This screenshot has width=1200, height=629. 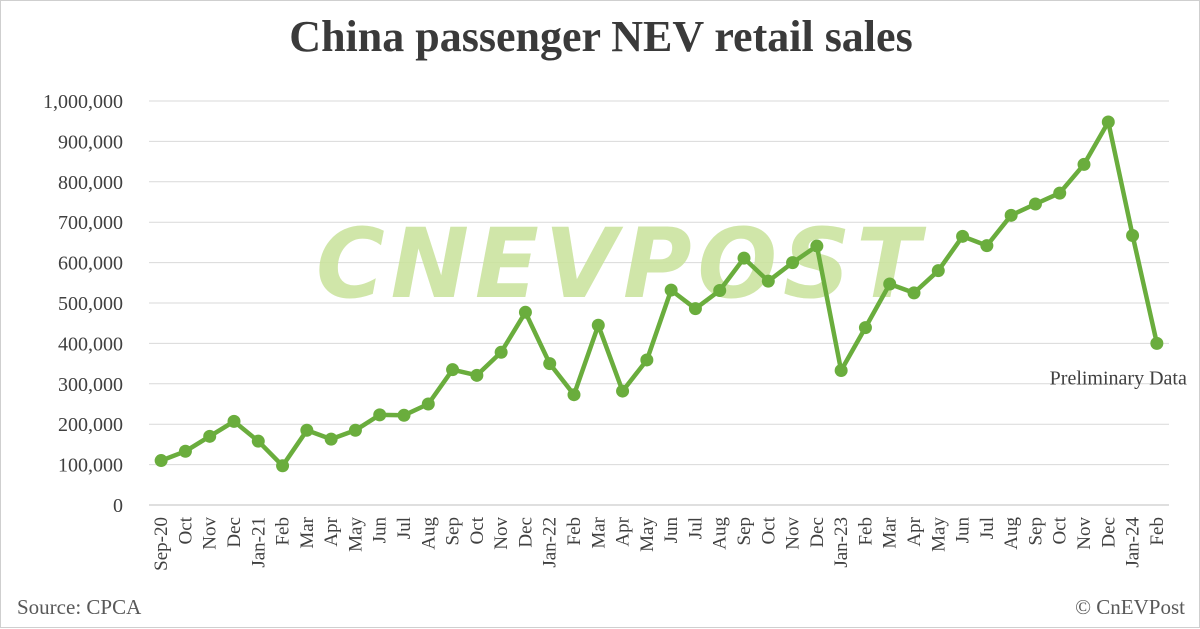 What do you see at coordinates (90, 385) in the screenshot?
I see `y-tick-label: 300,000` at bounding box center [90, 385].